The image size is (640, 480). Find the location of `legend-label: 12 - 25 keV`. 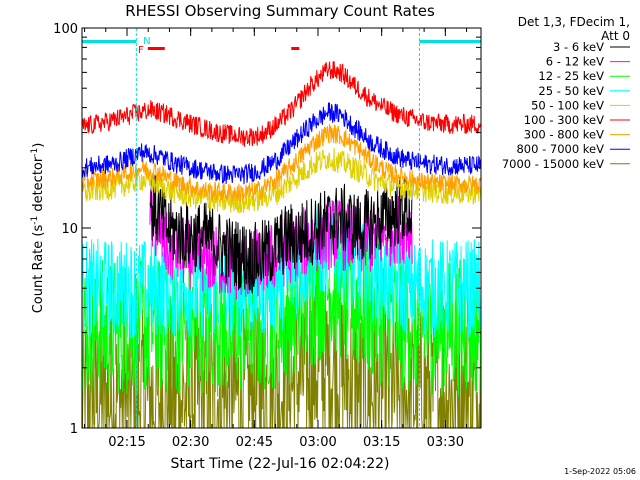

legend-label: 12 - 25 keV is located at coordinates (571, 76).